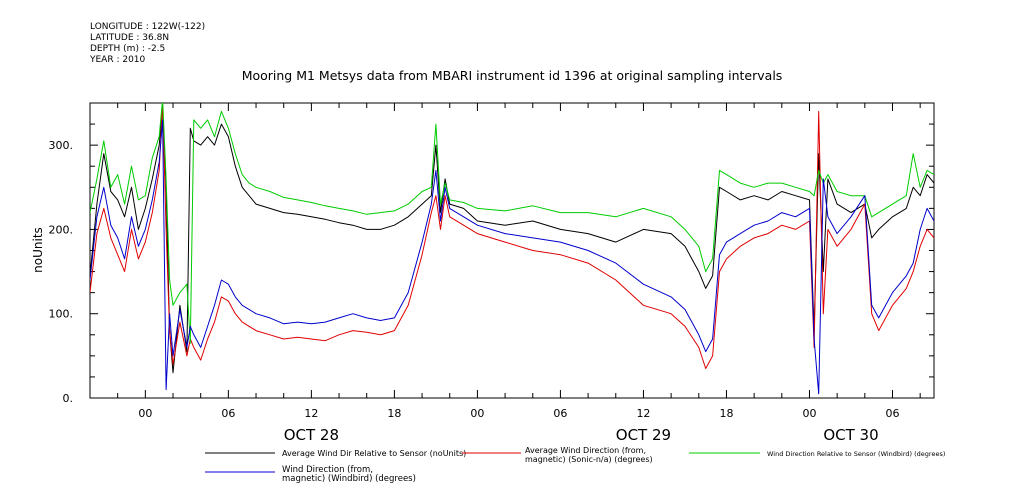 The height and width of the screenshot is (504, 1009). I want to click on legend-label-2: magnetic) (Sonic-n/a) (degrees), so click(589, 459).